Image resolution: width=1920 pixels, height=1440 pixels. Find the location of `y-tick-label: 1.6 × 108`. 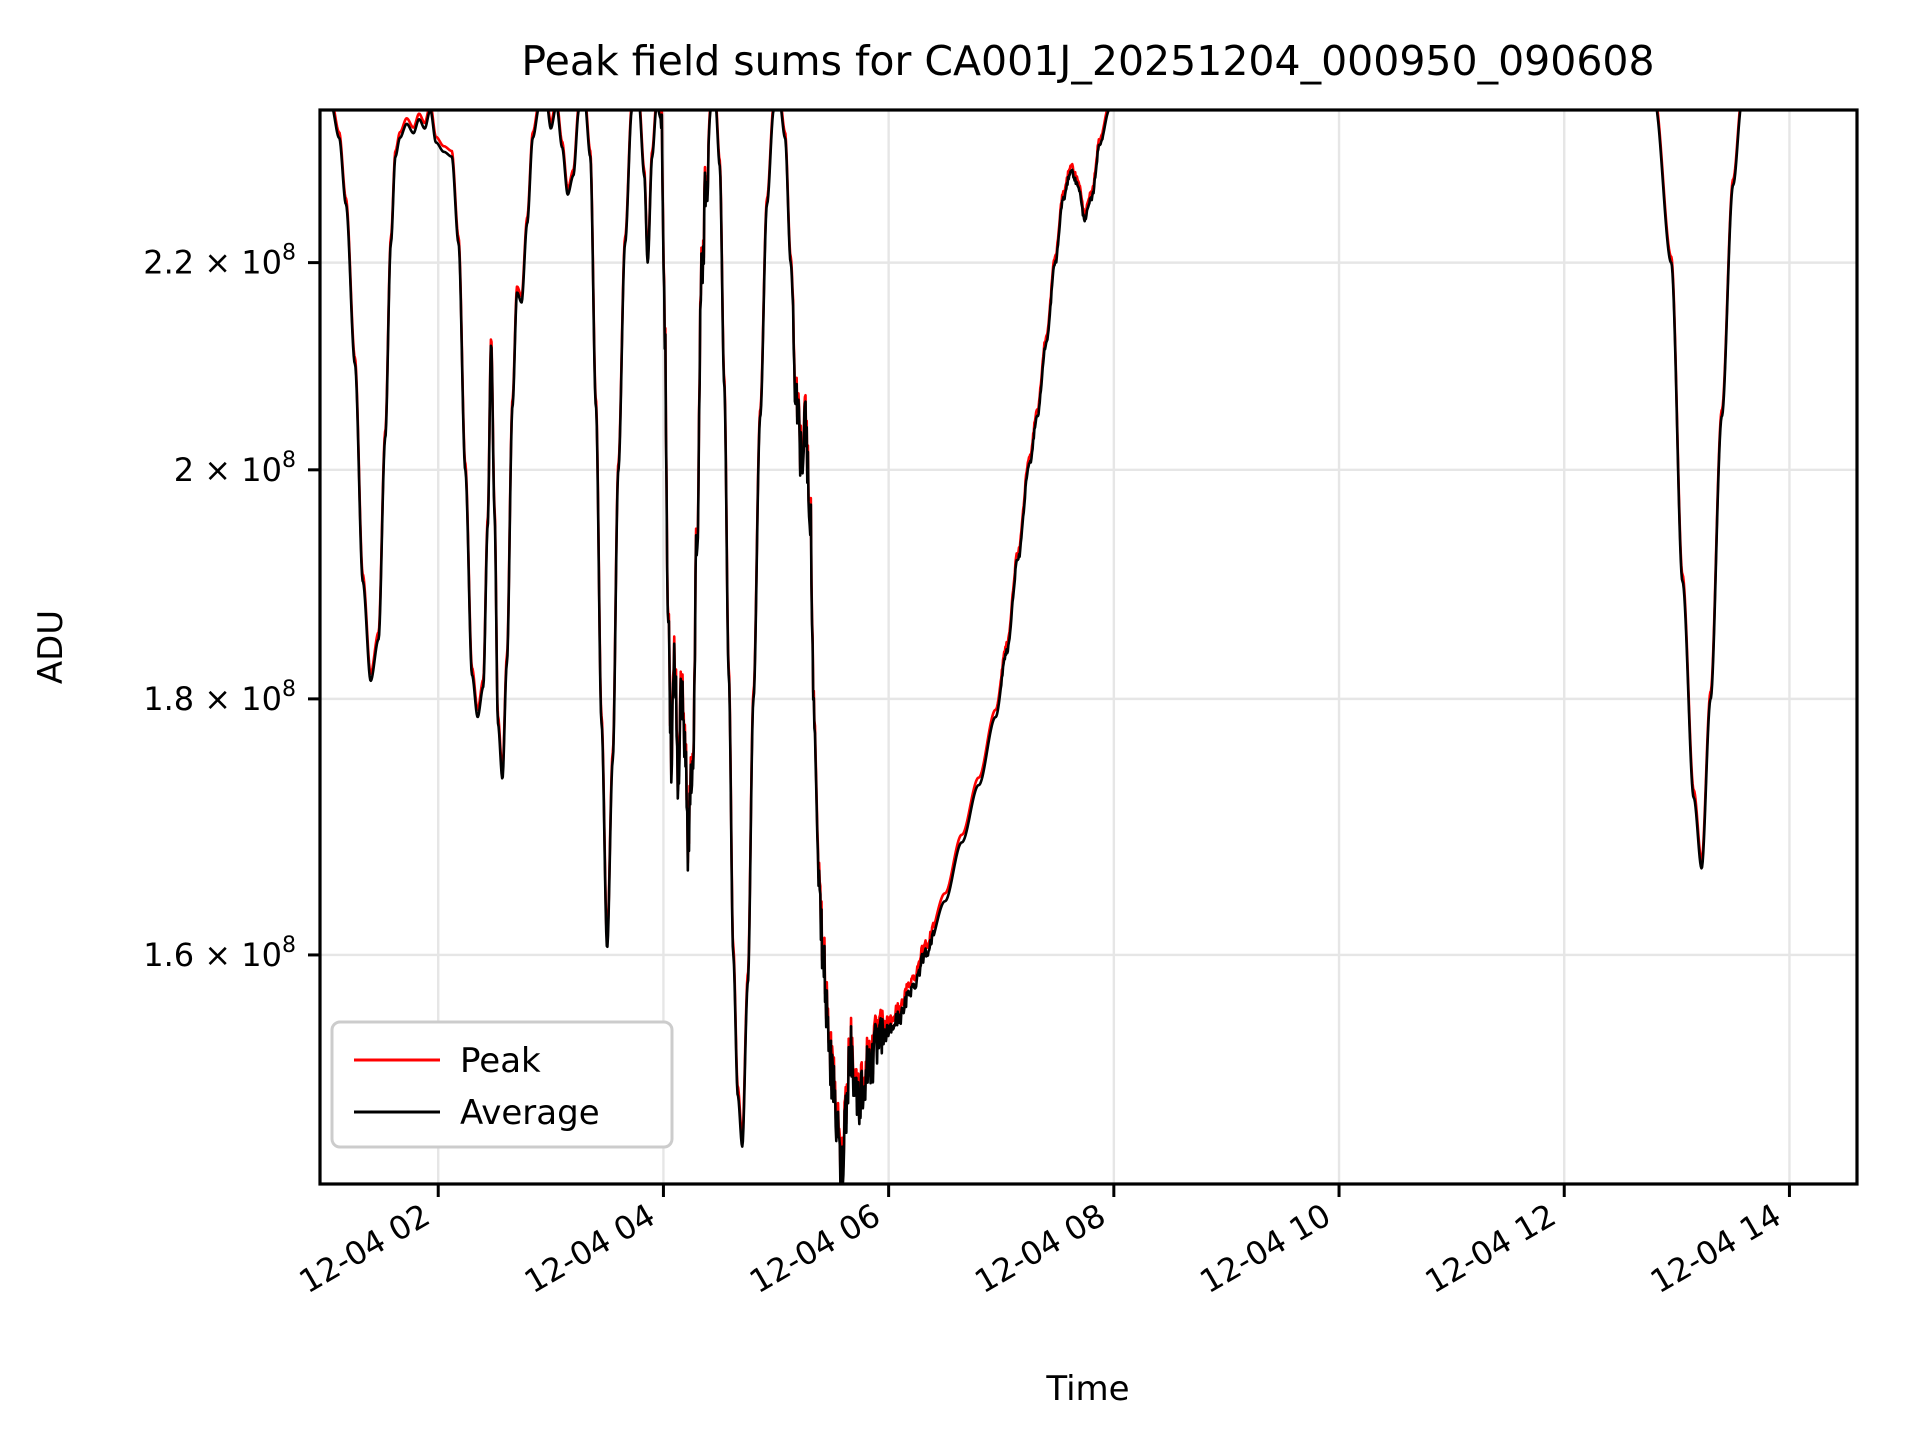

y-tick-label: 1.6 × 108 is located at coordinates (219, 953).